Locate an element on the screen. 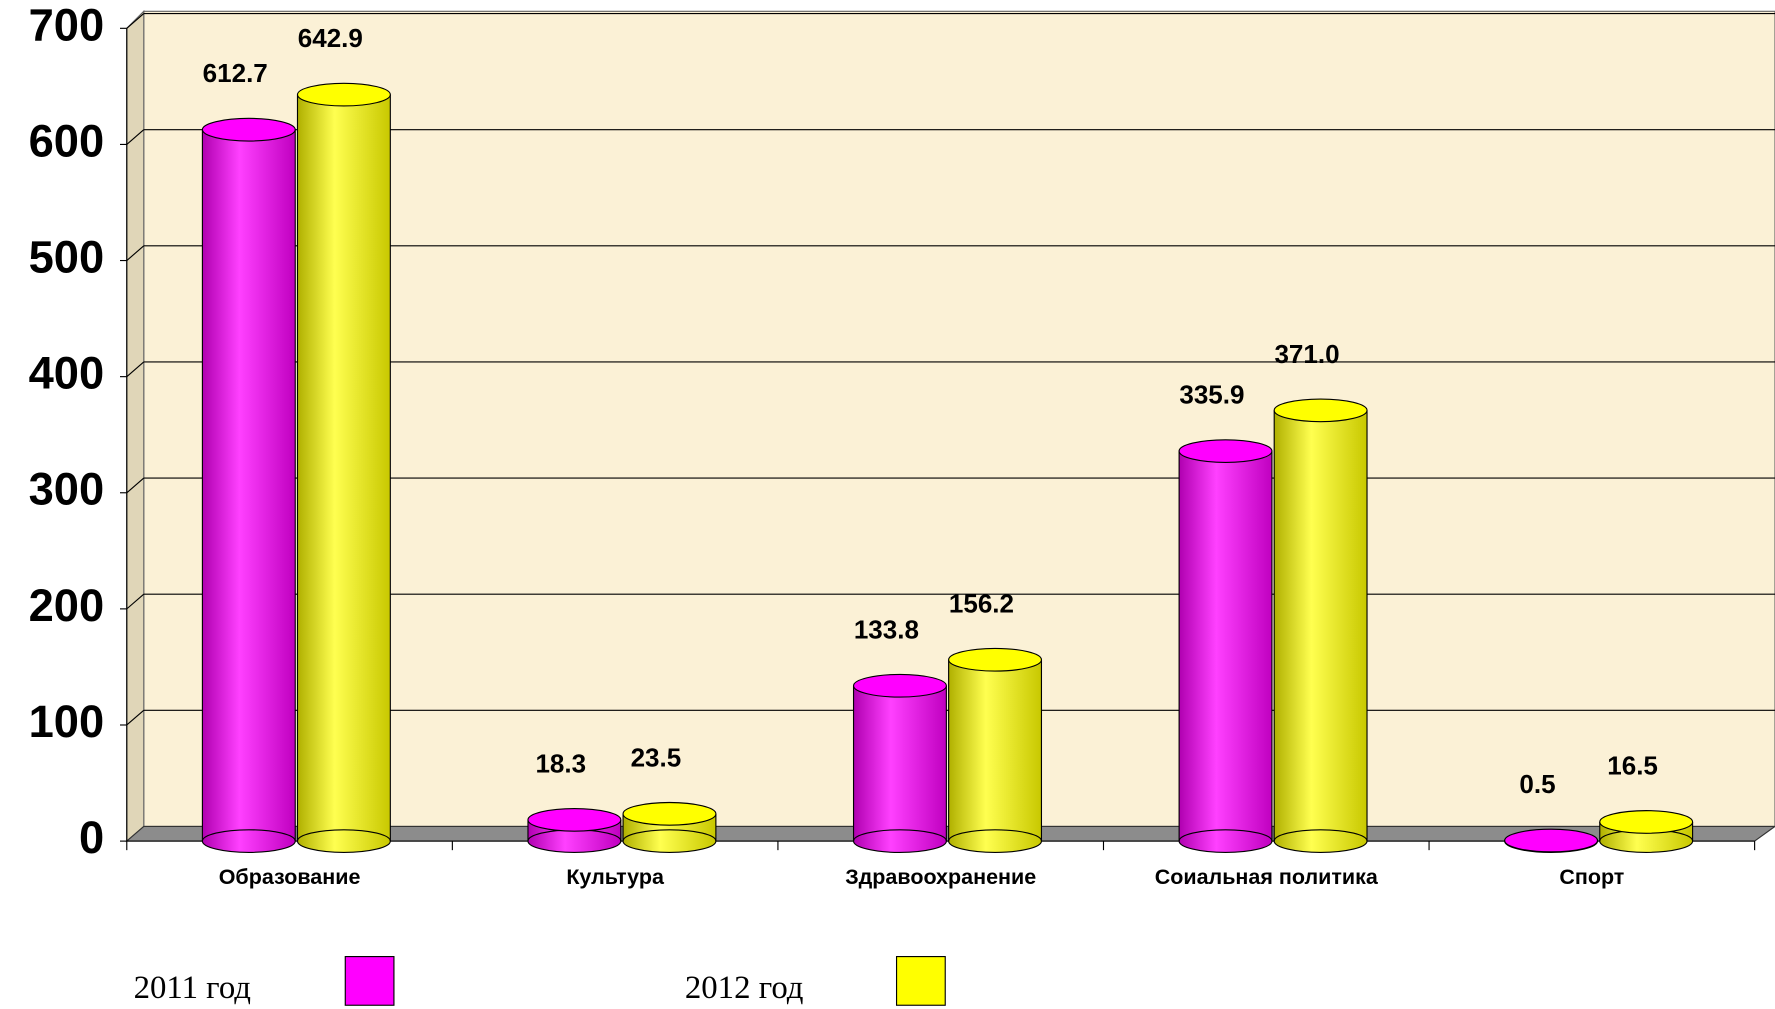 Image resolution: width=1775 pixels, height=1009 pixels. y-tick-label: 600 is located at coordinates (67, 140).